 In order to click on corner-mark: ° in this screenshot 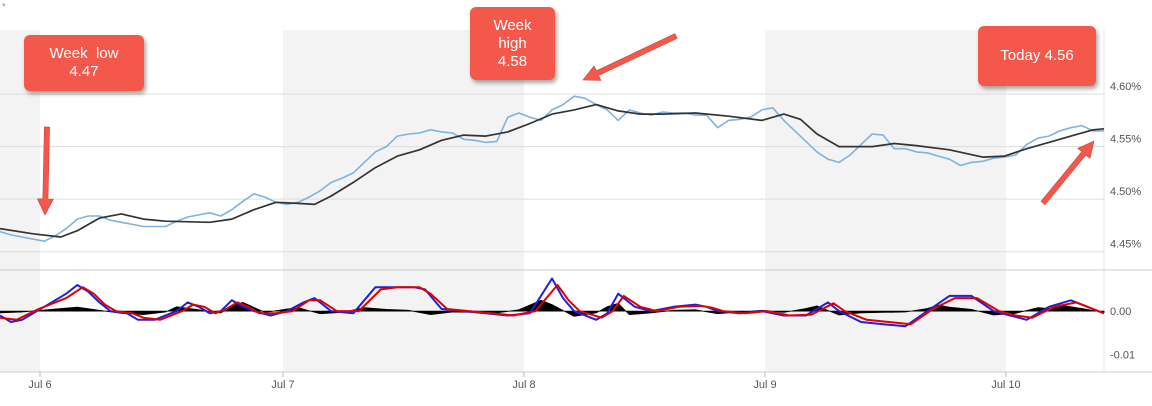, I will do `click(4, 7)`.